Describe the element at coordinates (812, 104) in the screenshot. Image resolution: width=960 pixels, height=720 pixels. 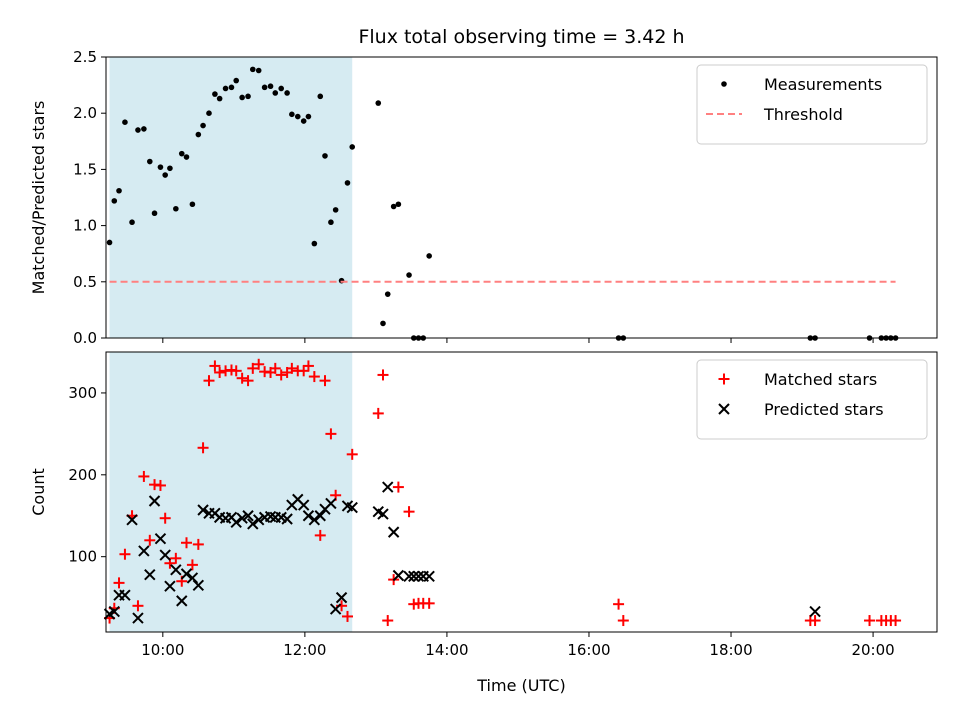
I see `legend: Measurements Threshold` at that location.